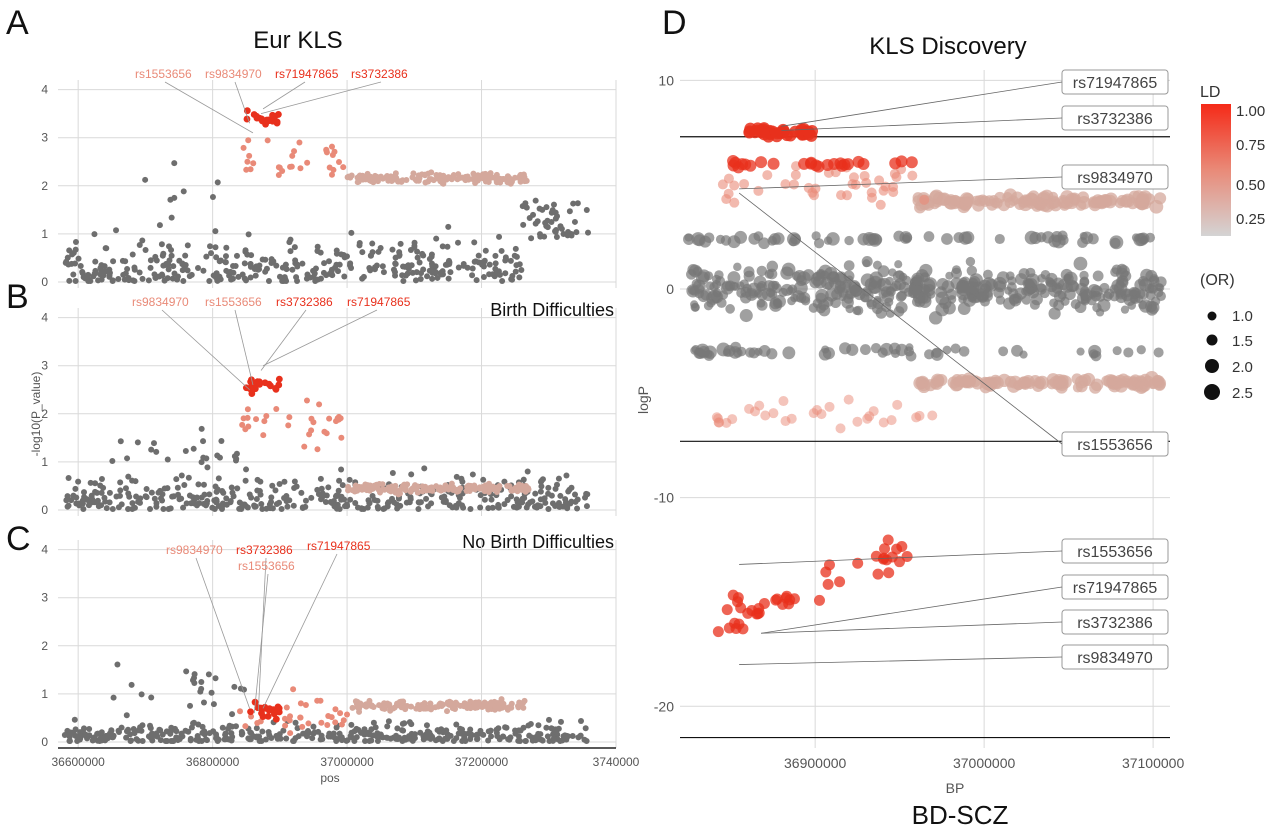 Image resolution: width=1280 pixels, height=832 pixels. Describe the element at coordinates (265, 708) in the screenshot. I see `panel-c-point-ld-high` at that location.